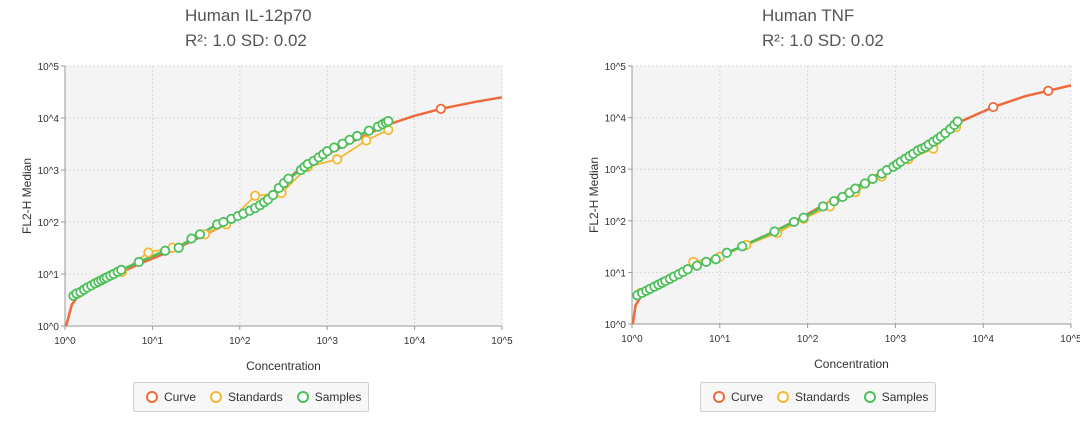 The width and height of the screenshot is (1080, 425). What do you see at coordinates (808, 15) in the screenshot?
I see `chart-title: Human TNF` at bounding box center [808, 15].